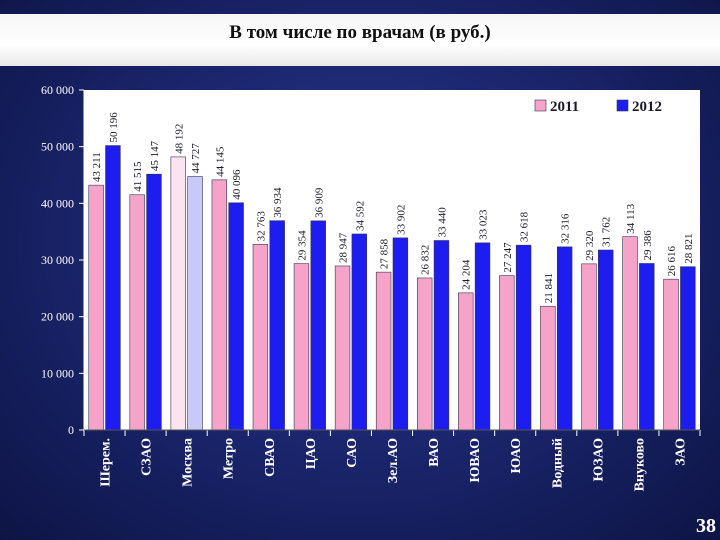  I want to click on data-label: 36 934, so click(278, 202).